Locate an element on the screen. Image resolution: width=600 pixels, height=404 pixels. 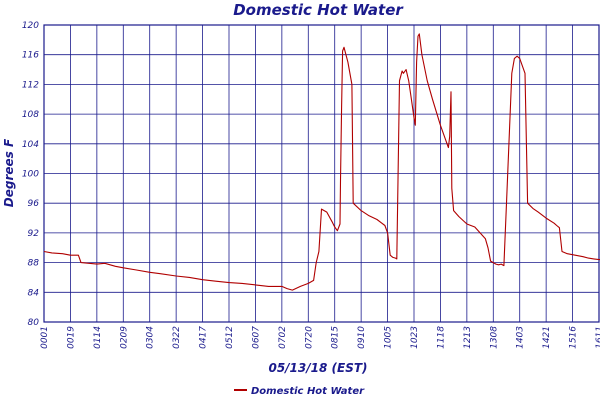
x-tick-label: 0114 is located at coordinates (98, 337).